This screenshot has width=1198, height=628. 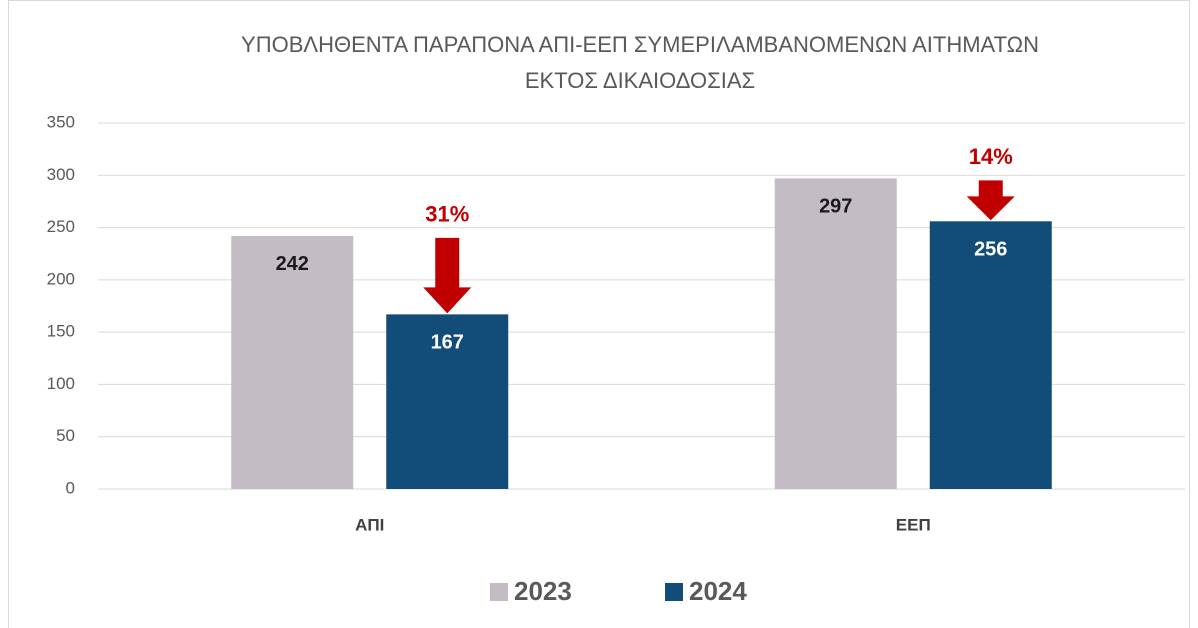 What do you see at coordinates (369, 524) in the screenshot?
I see `x-tick-label: ΑΠΙ` at bounding box center [369, 524].